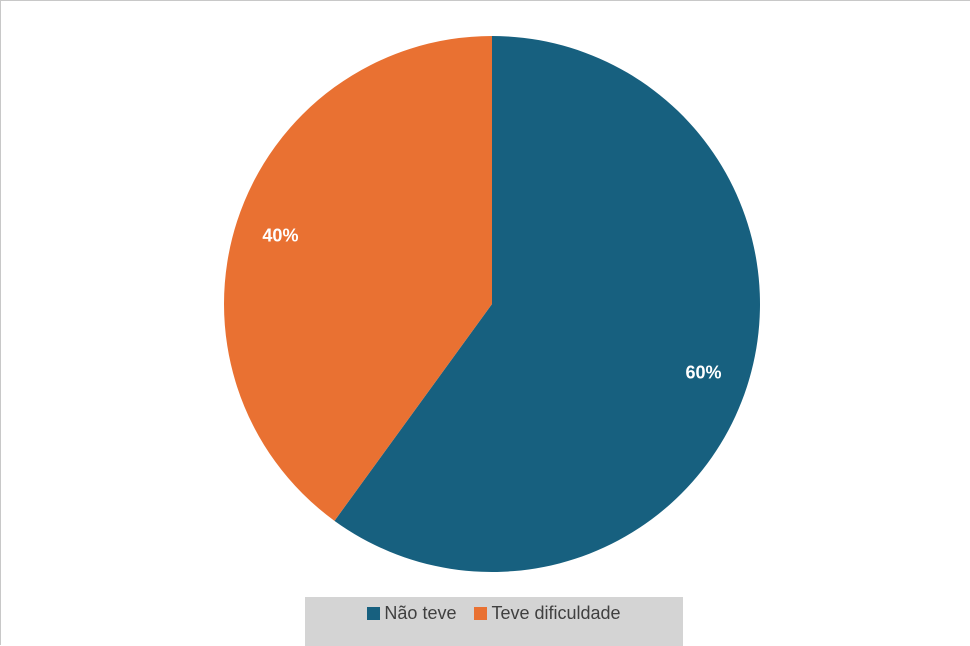  I want to click on pie-data-labels: 60% 40%, so click(491, 303).